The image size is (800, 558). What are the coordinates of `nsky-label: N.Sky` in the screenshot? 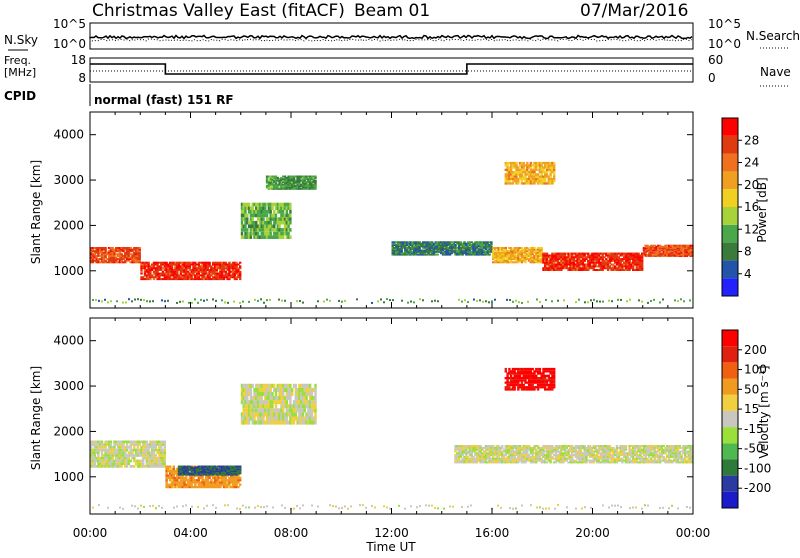 It's located at (21, 40).